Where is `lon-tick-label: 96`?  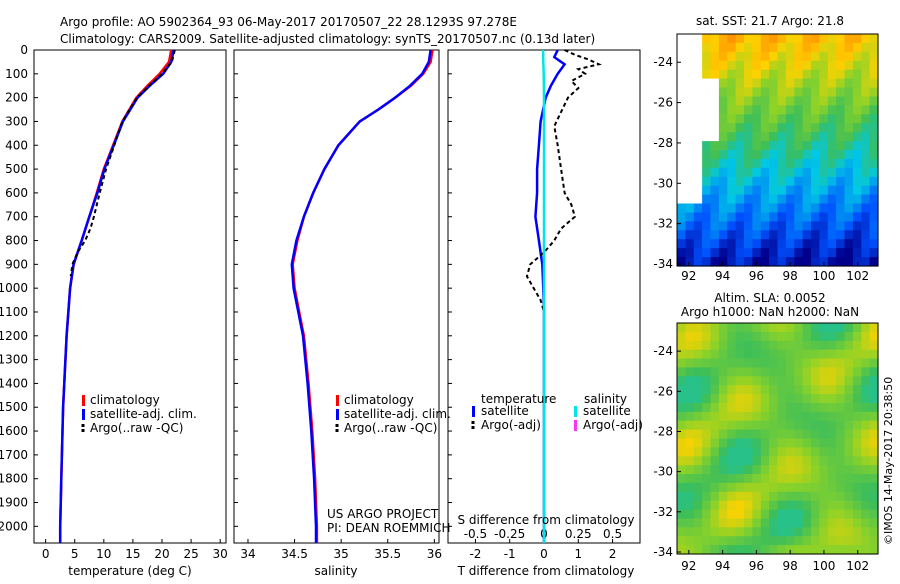
lon-tick-label: 96 is located at coordinates (756, 566).